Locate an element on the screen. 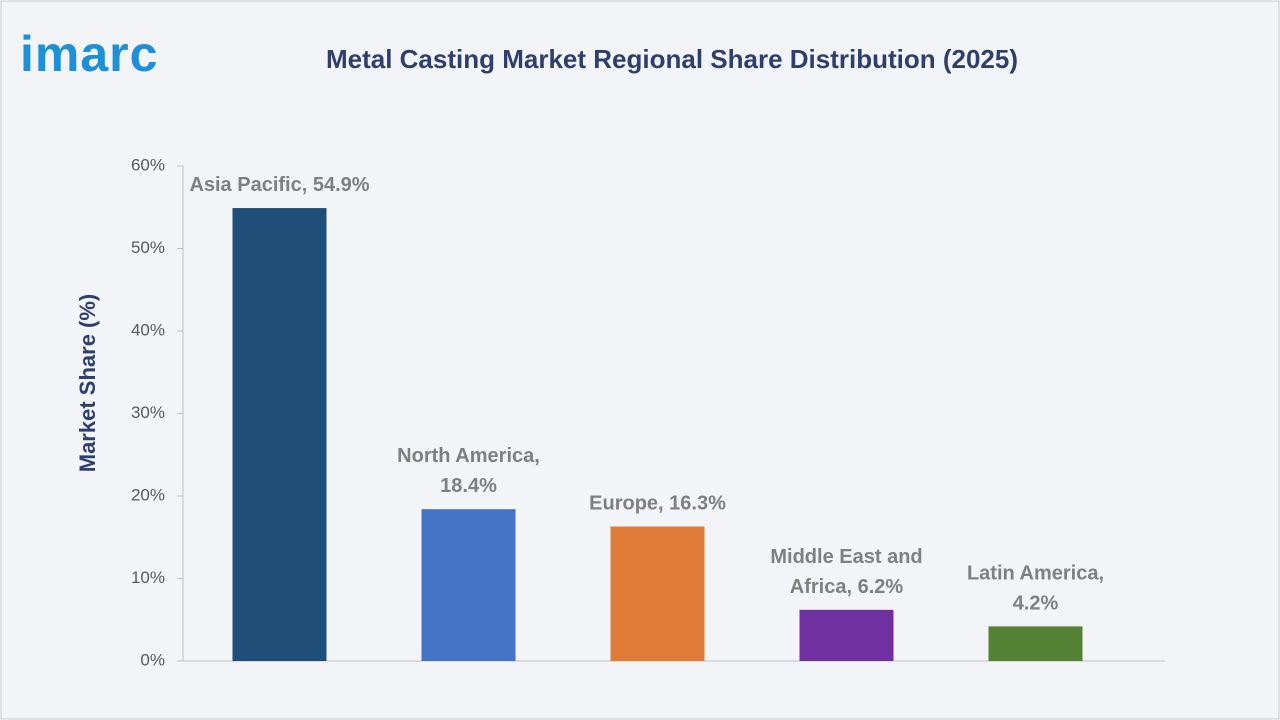 The height and width of the screenshot is (720, 1280). value-label-line: Europe, 16.3% is located at coordinates (657, 504).